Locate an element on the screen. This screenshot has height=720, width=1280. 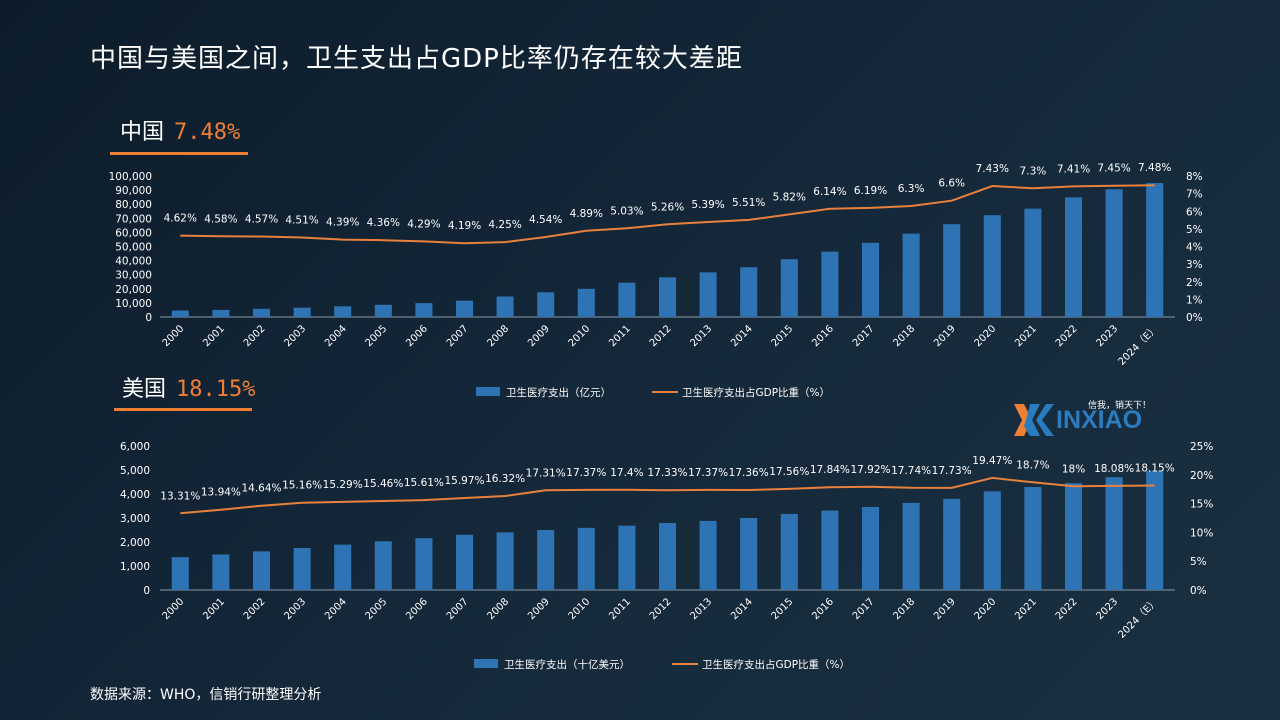
china-x-tick-label: 2005 is located at coordinates (377, 336).